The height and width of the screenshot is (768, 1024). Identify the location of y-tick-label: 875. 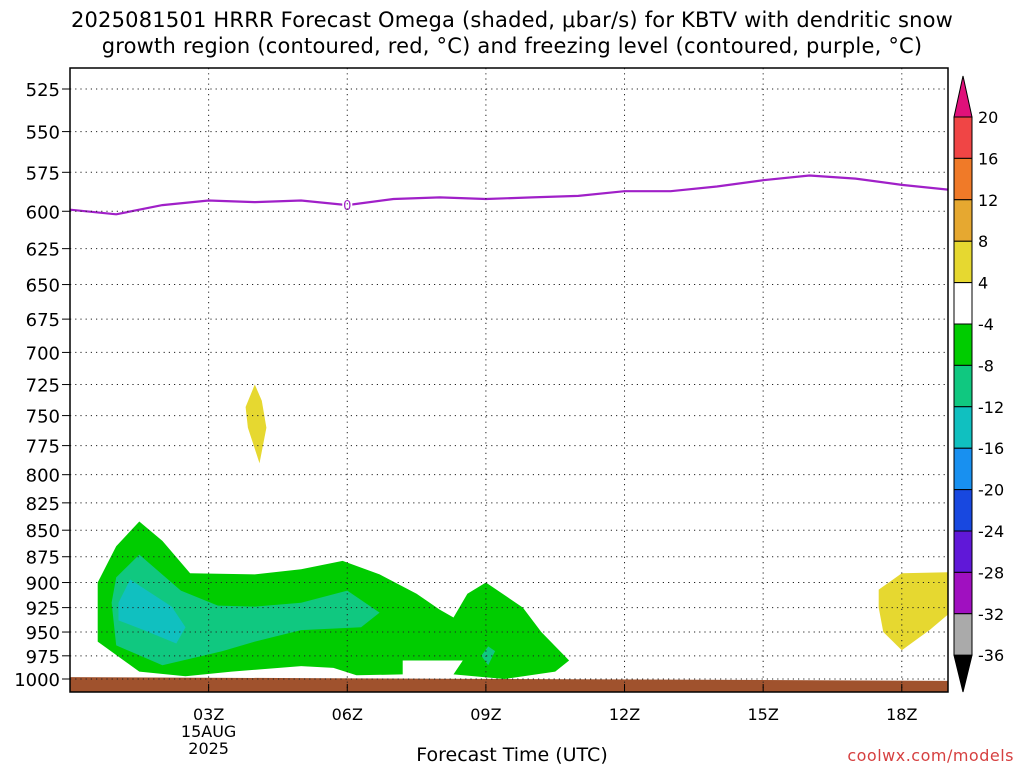
(43, 558).